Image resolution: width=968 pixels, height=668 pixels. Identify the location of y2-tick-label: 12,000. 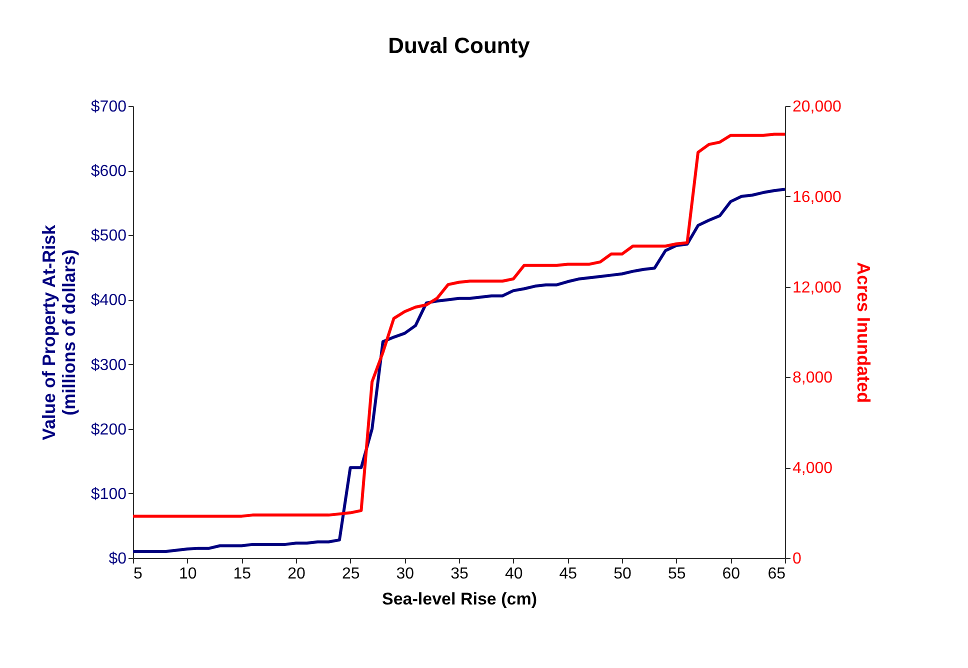
(817, 287).